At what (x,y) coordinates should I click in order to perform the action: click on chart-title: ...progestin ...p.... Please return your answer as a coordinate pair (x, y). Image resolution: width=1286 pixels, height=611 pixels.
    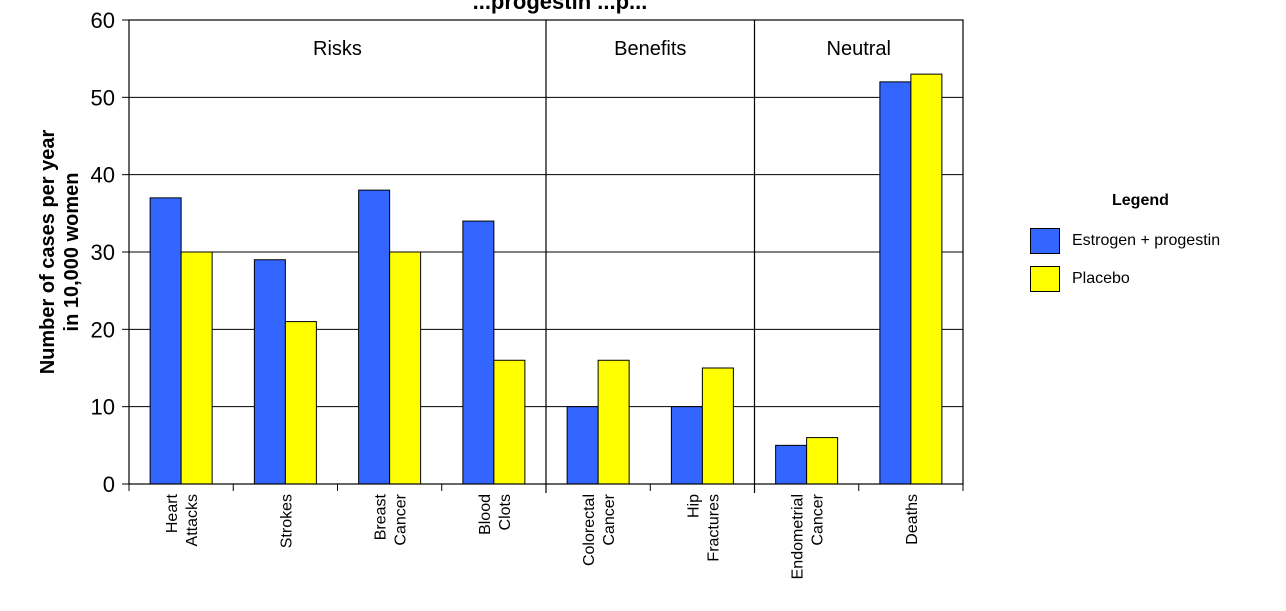
    Looking at the image, I should click on (560, 7).